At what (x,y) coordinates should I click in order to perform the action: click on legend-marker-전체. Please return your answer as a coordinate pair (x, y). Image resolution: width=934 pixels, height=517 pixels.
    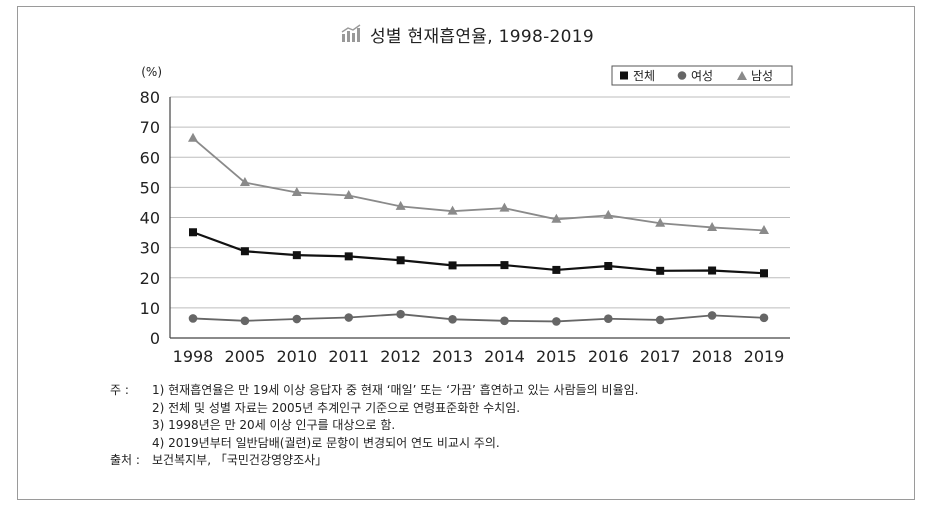
    Looking at the image, I should click on (624, 75).